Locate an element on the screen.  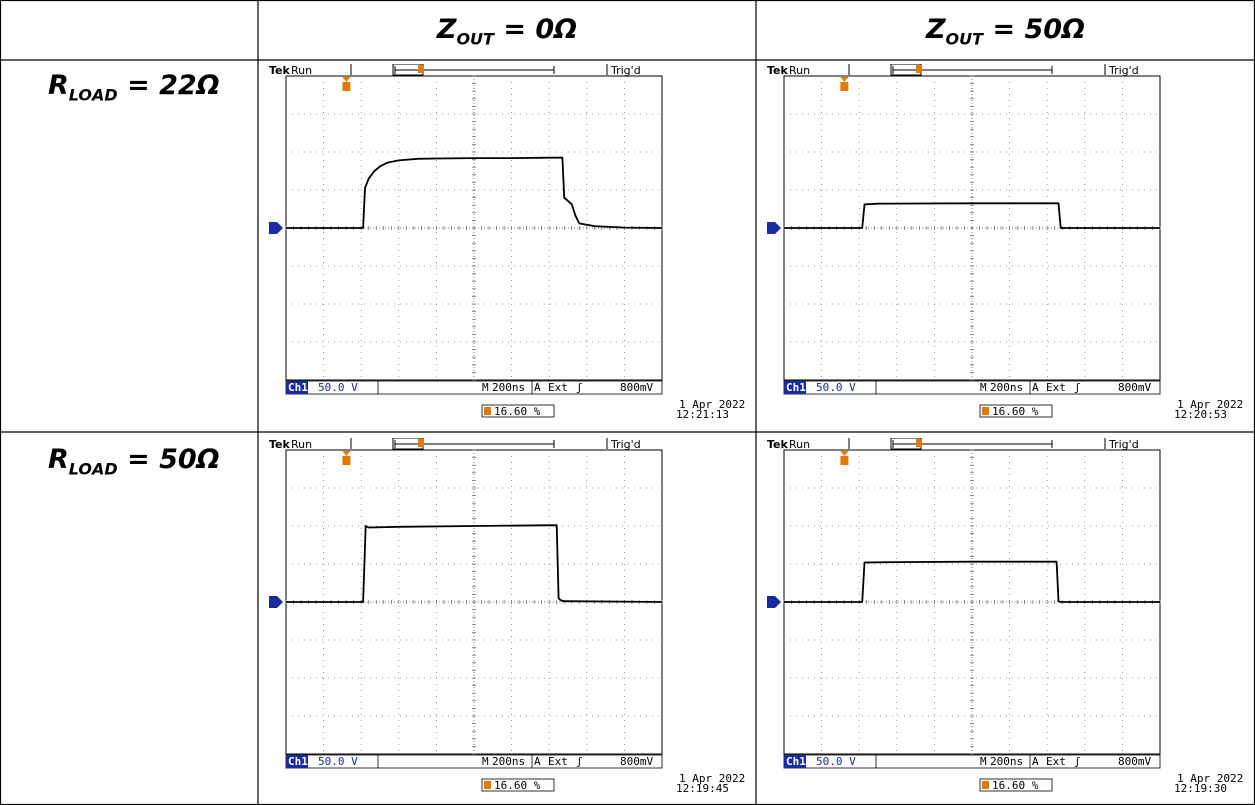
time-label: 12:19:45 is located at coordinates (702, 788).